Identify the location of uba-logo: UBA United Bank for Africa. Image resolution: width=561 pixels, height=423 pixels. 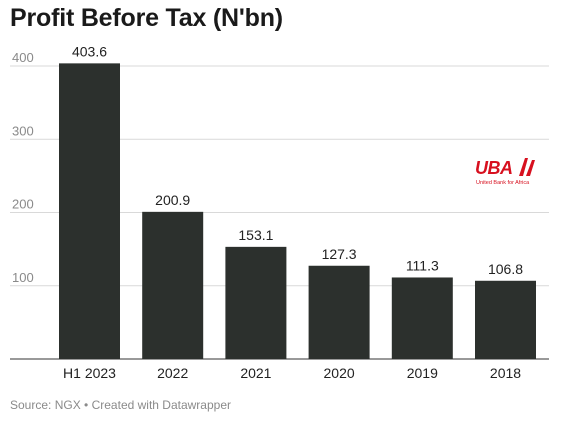
(511, 173).